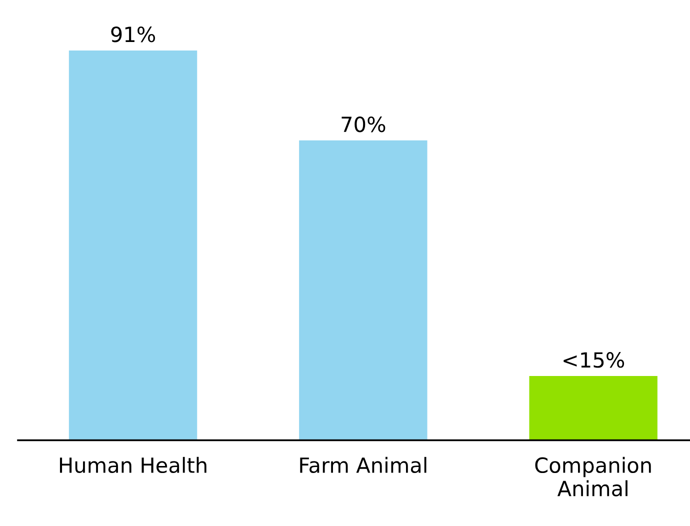 This screenshot has width=690, height=526. What do you see at coordinates (363, 465) in the screenshot?
I see `x-tick-label: Farm Animal` at bounding box center [363, 465].